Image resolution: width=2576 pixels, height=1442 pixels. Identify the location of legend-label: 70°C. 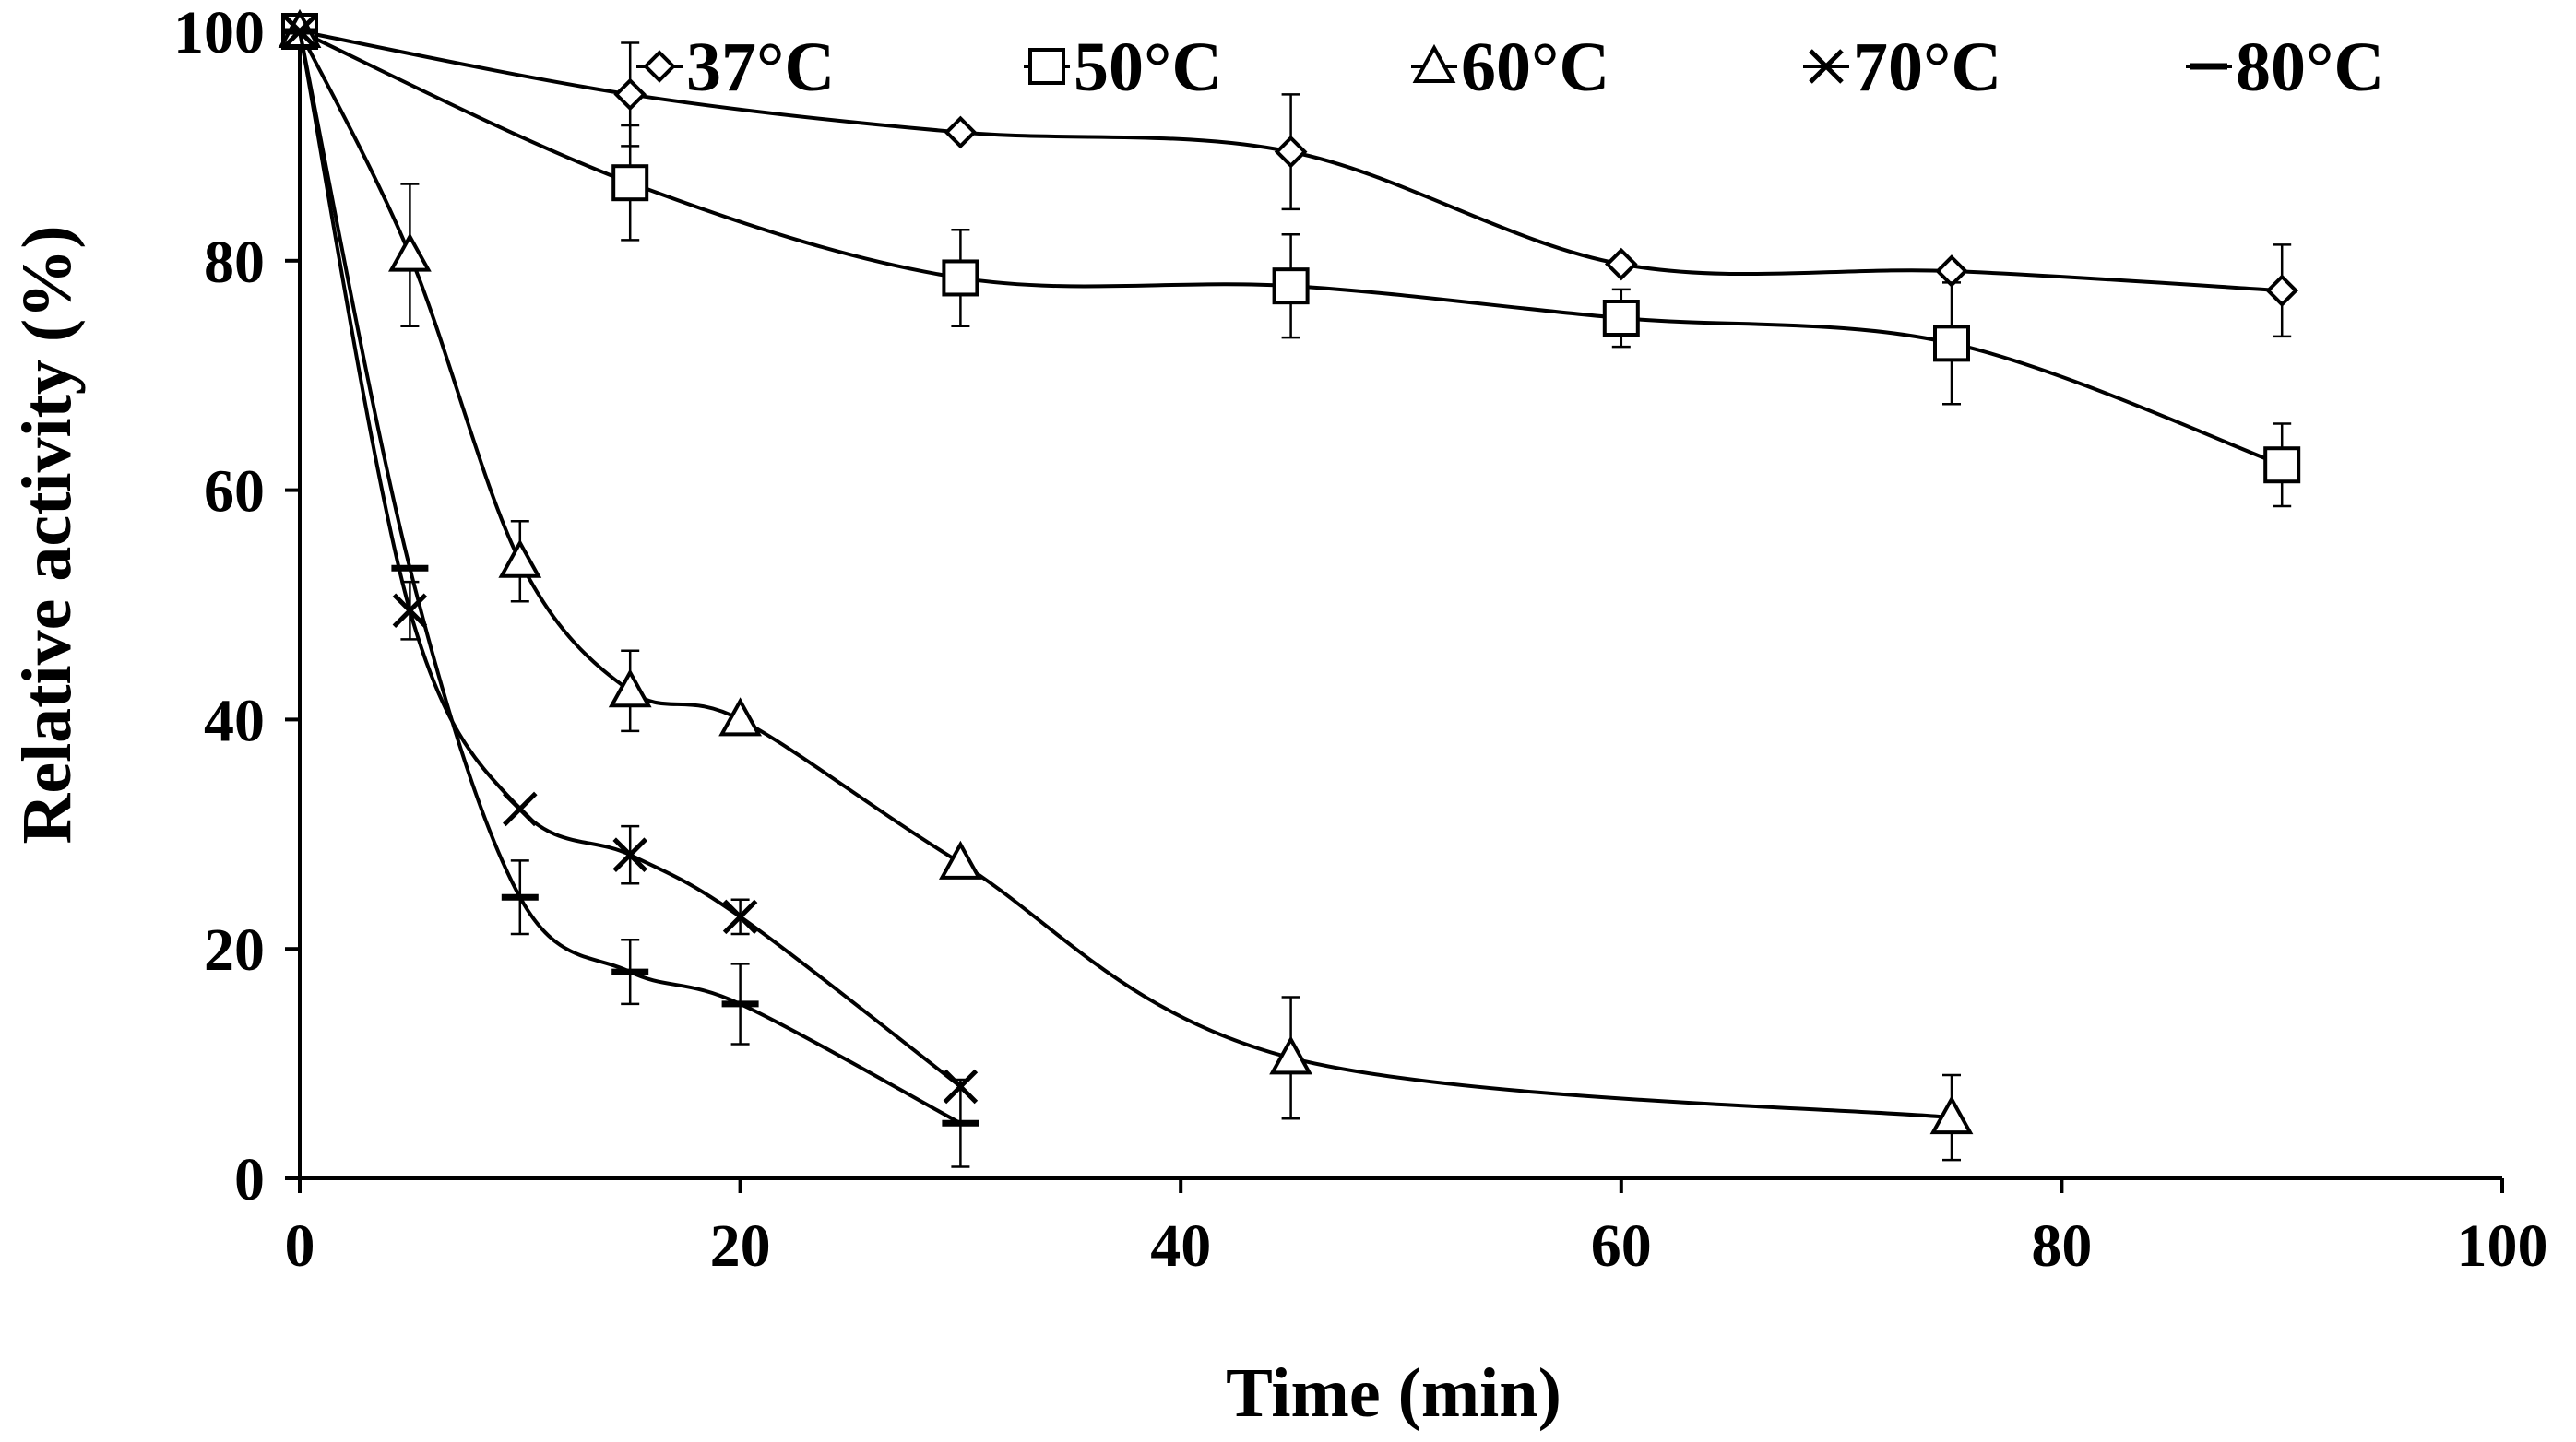
(1927, 67).